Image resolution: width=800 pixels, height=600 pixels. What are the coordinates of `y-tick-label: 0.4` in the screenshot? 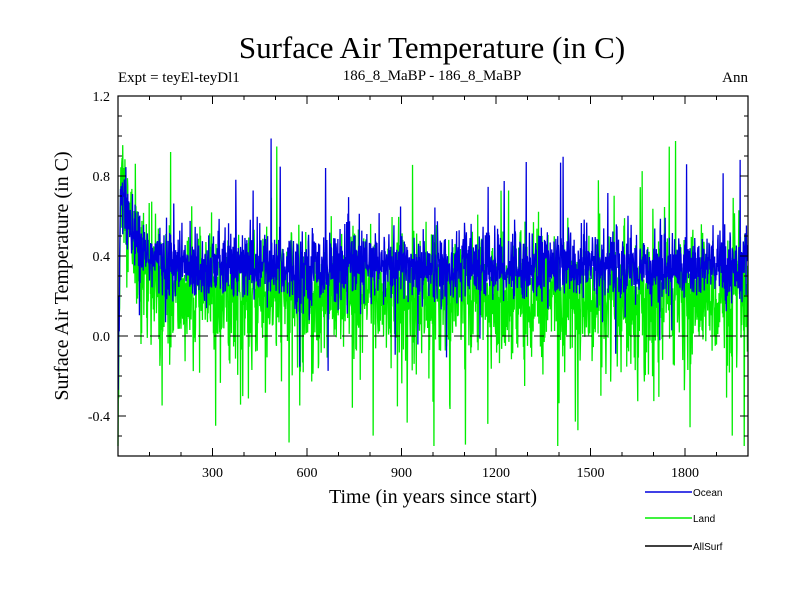 It's located at (102, 257).